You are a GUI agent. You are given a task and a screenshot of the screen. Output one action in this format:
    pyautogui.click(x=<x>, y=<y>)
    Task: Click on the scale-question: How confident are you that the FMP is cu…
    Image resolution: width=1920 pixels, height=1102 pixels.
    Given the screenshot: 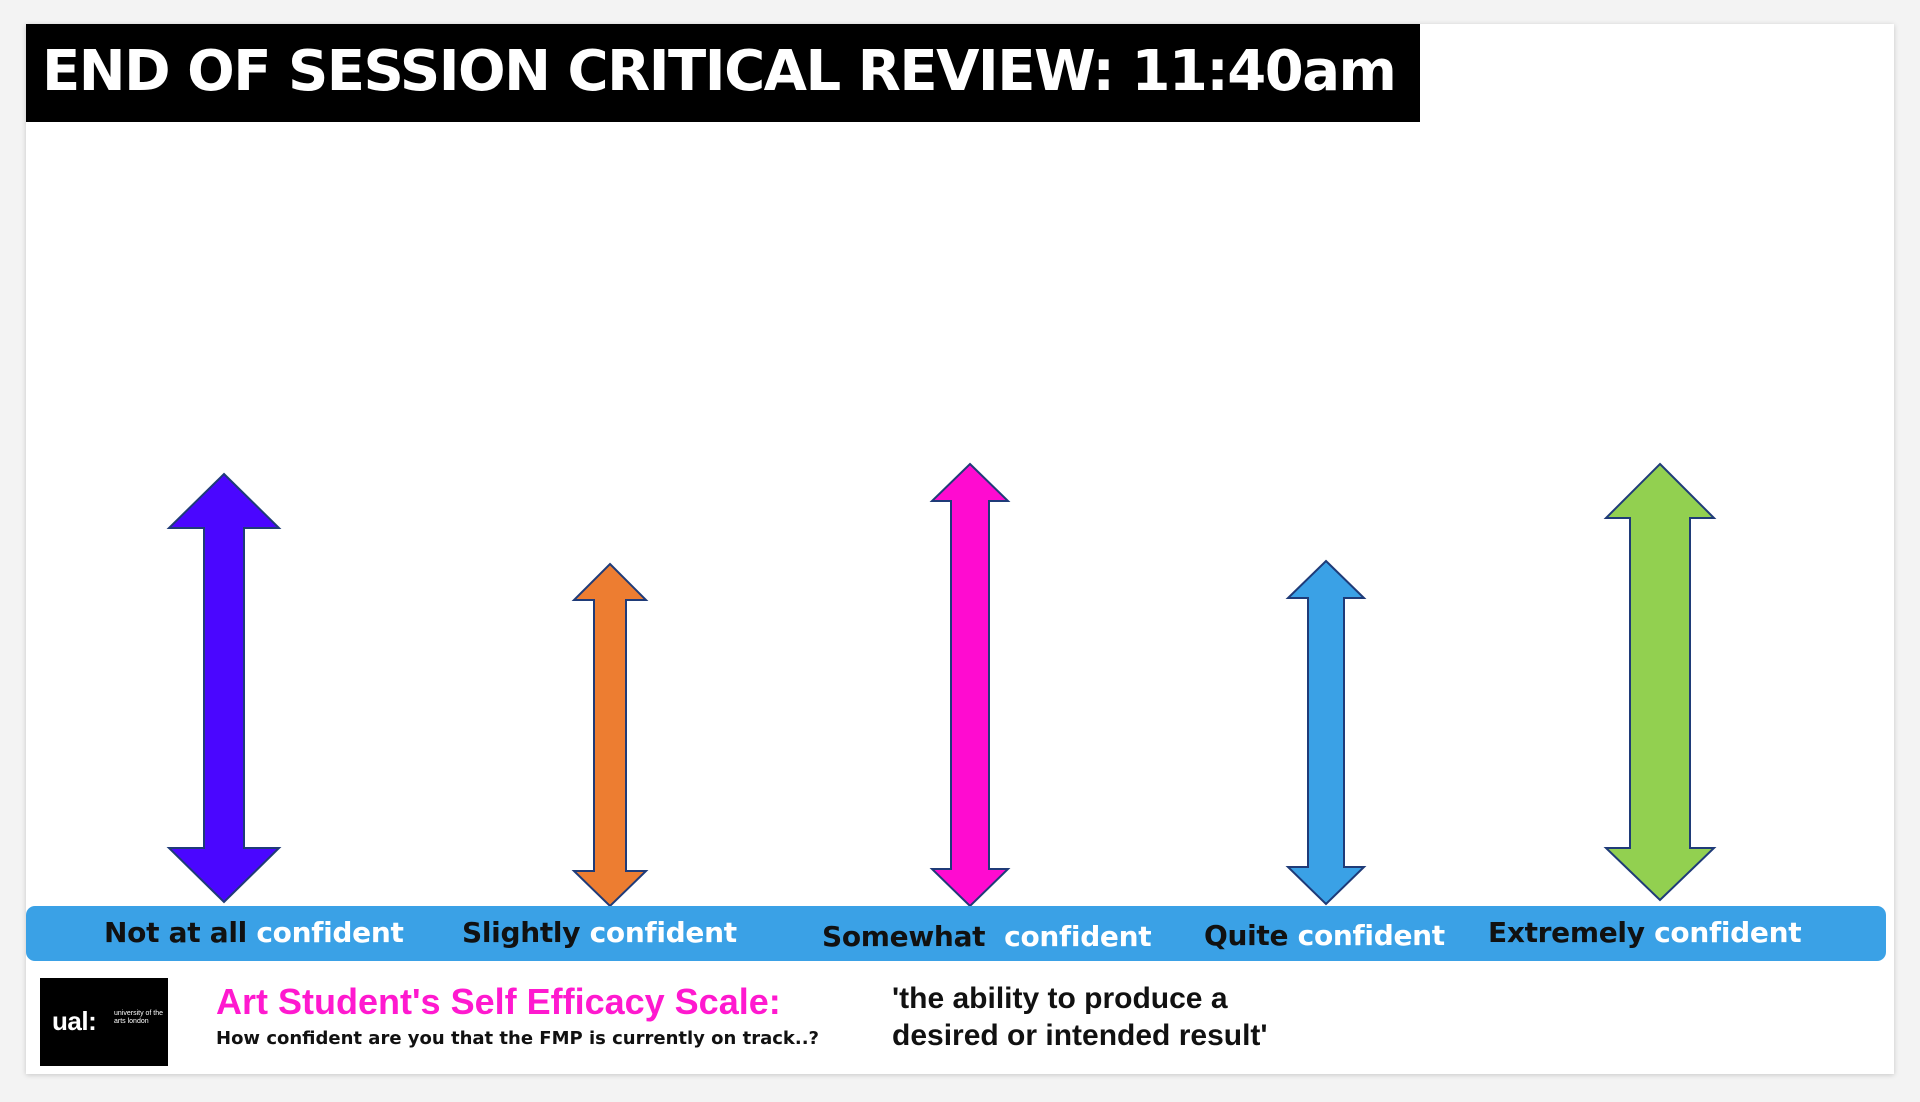 What is the action you would take?
    pyautogui.click(x=517, y=1038)
    